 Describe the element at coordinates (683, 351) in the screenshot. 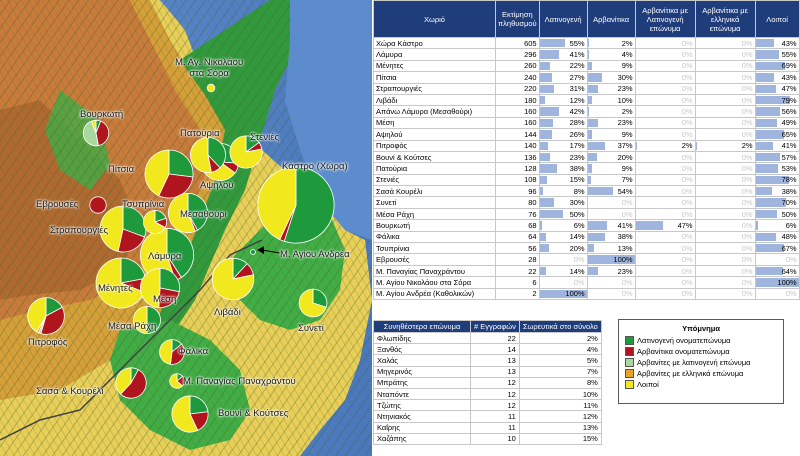

I see `legend-label: Αρβανίτικα ονοματεπώνυμα` at that location.